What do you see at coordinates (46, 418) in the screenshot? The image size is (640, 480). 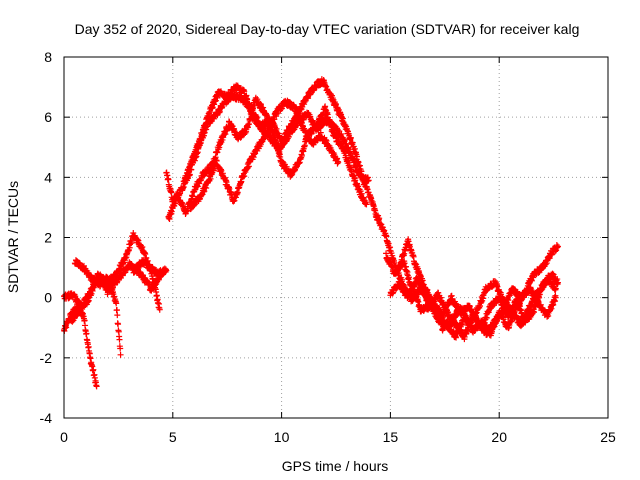 I see `y-tick-label: -4` at bounding box center [46, 418].